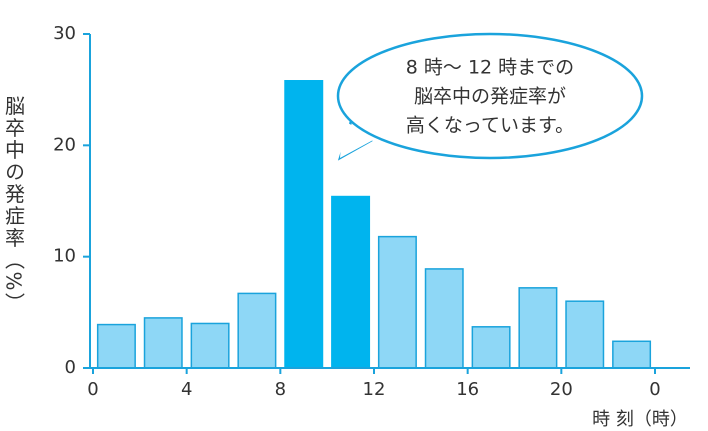  Describe the element at coordinates (14, 204) in the screenshot. I see `y-axis-label: 脳卒中の発症率（%）` at that location.